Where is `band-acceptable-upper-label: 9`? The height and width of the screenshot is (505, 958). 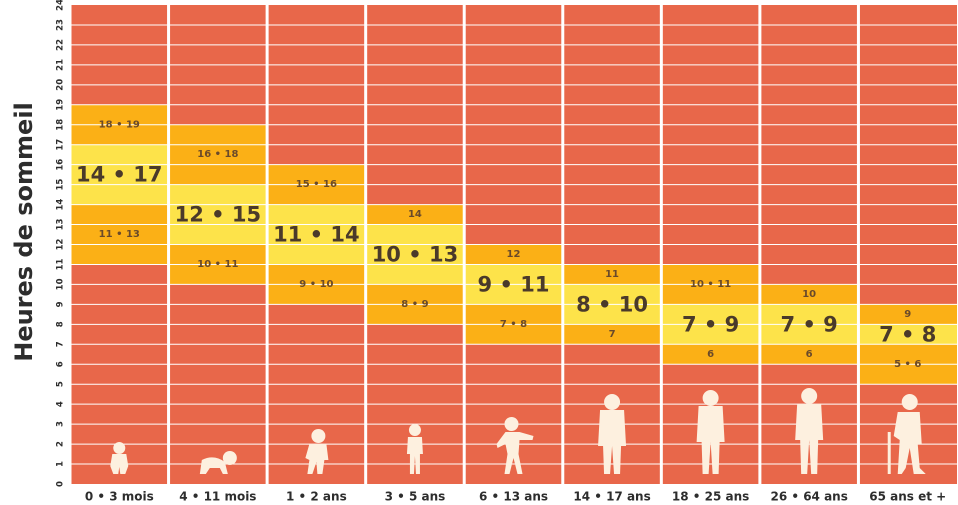 band-acceptable-upper-label: 9 is located at coordinates (907, 314).